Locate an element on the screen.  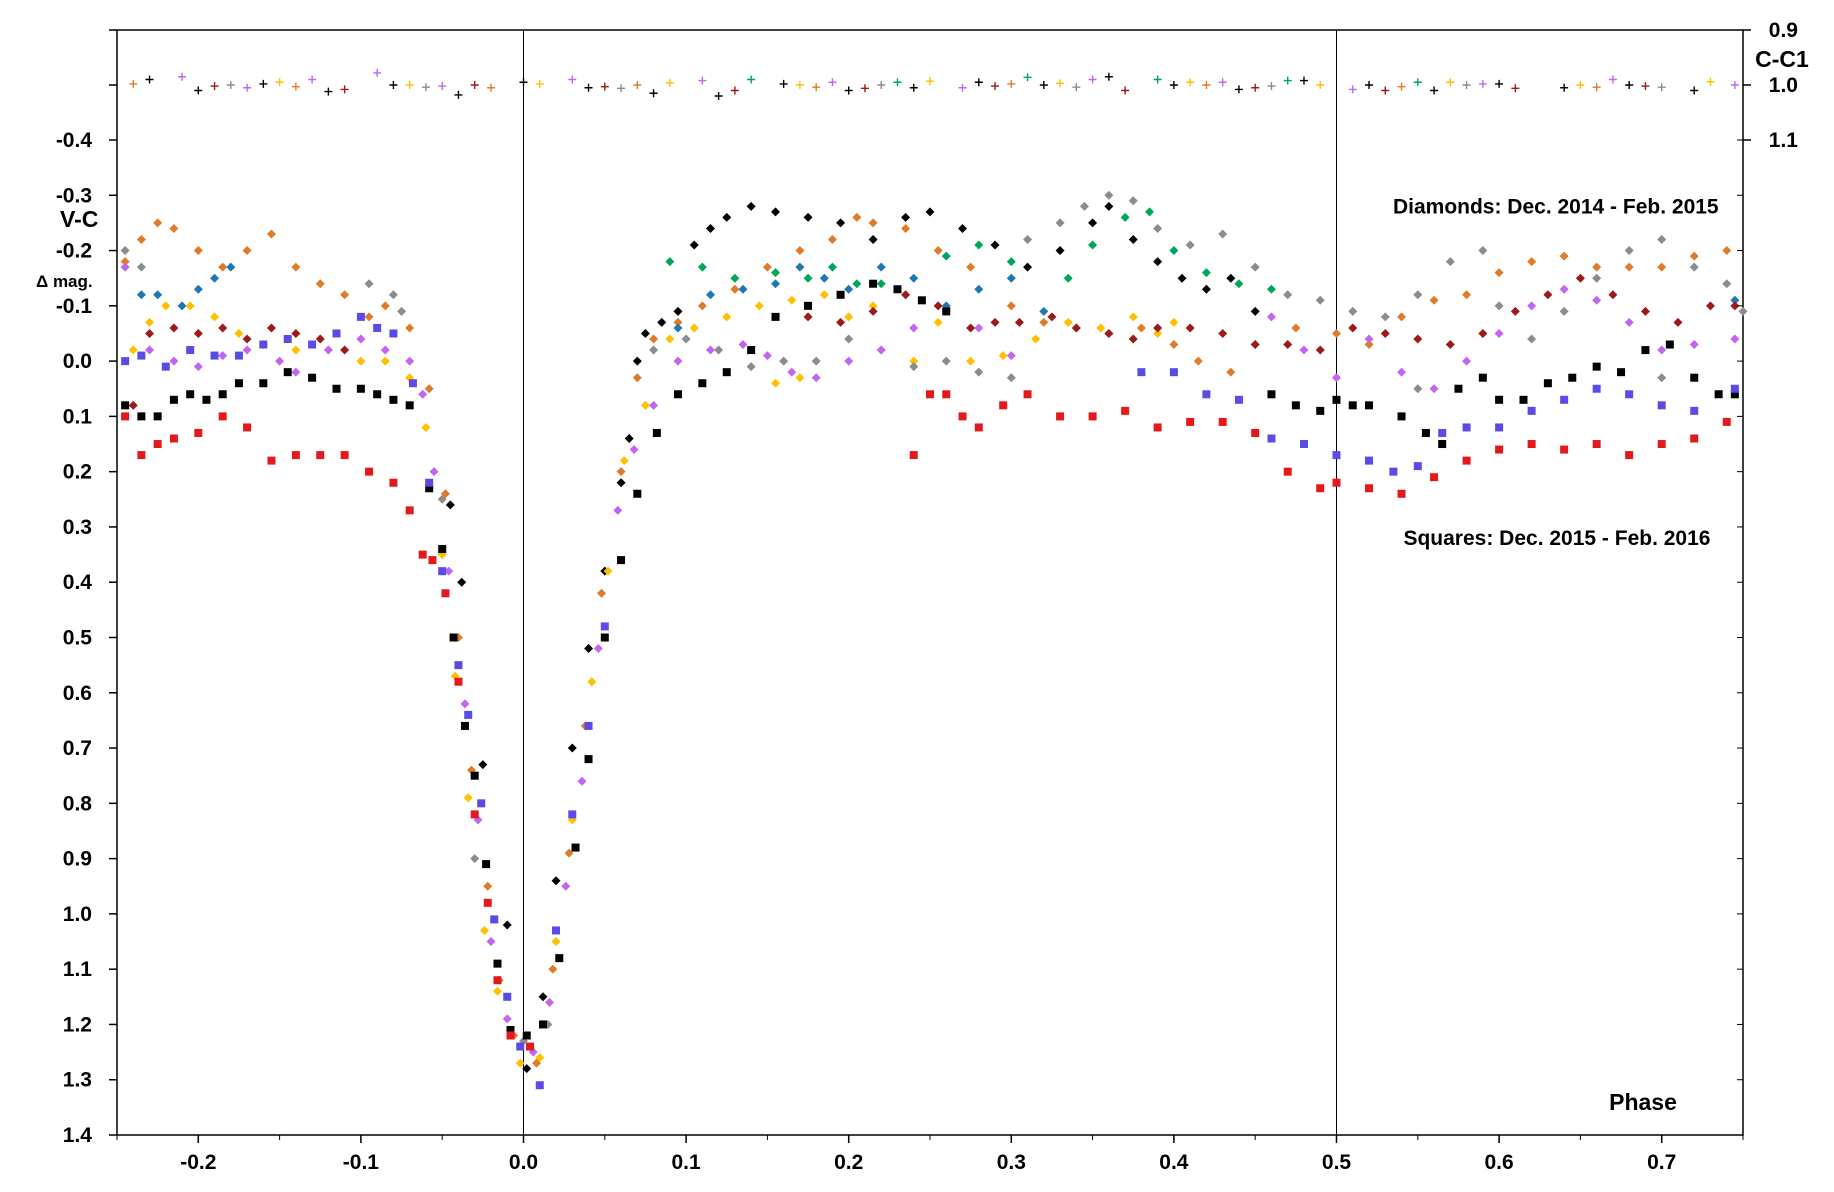
y-tick-label: 1.4 is located at coordinates (78, 1135).